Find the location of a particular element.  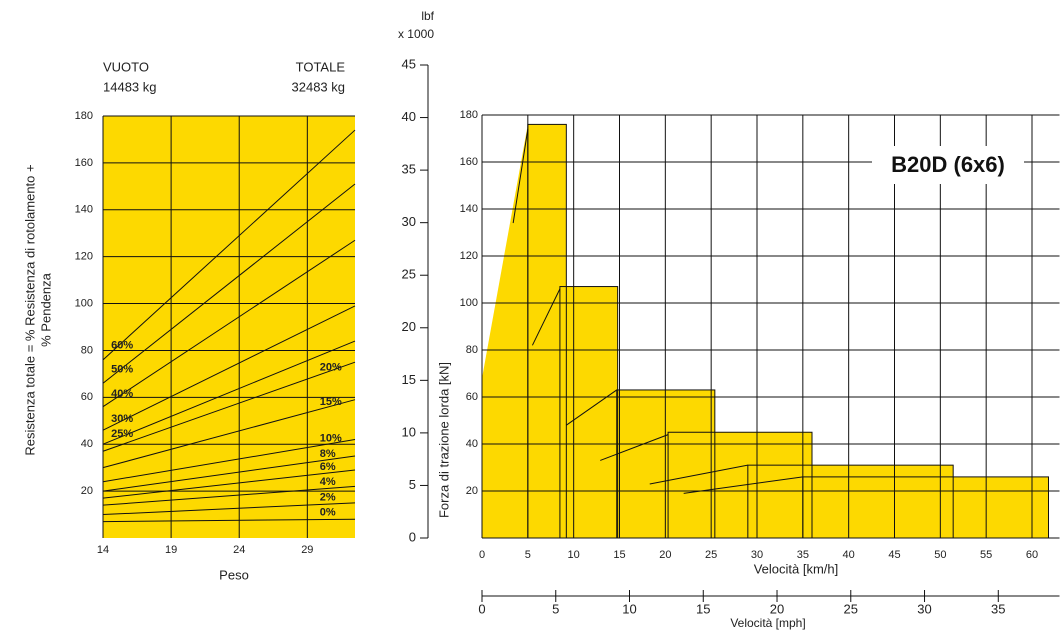

grade-label: 15% is located at coordinates (331, 402).